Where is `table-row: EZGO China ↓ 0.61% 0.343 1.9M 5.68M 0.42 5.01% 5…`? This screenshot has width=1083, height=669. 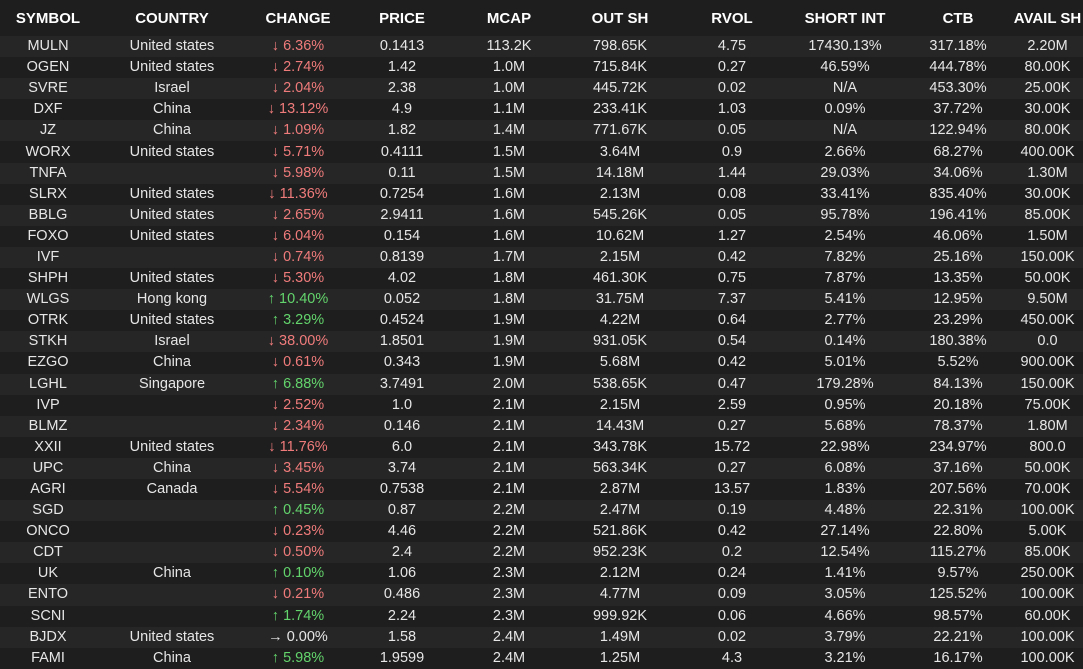
table-row: EZGO China ↓ 0.61% 0.343 1.9M 5.68M 0.42 5.01% 5… is located at coordinates (541, 363).